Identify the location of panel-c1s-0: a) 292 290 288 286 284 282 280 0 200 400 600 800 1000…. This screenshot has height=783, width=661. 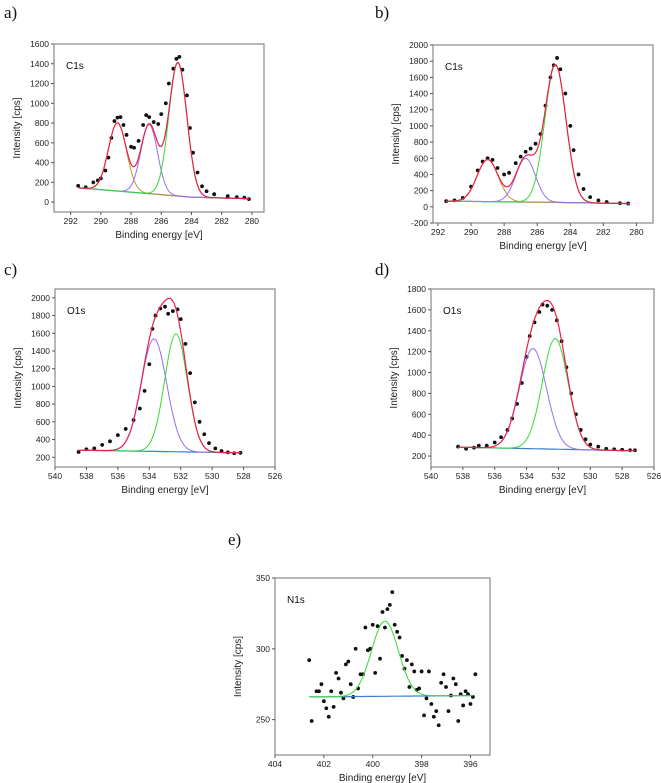
(134, 122).